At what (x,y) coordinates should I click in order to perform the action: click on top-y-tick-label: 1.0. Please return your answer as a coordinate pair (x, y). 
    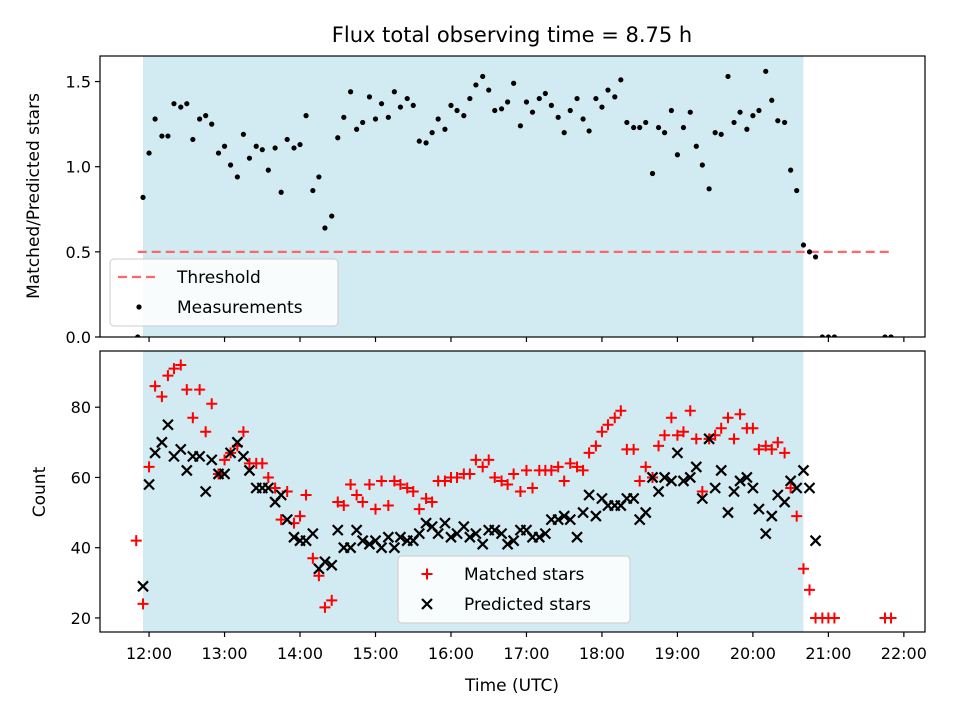
    Looking at the image, I should click on (78, 167).